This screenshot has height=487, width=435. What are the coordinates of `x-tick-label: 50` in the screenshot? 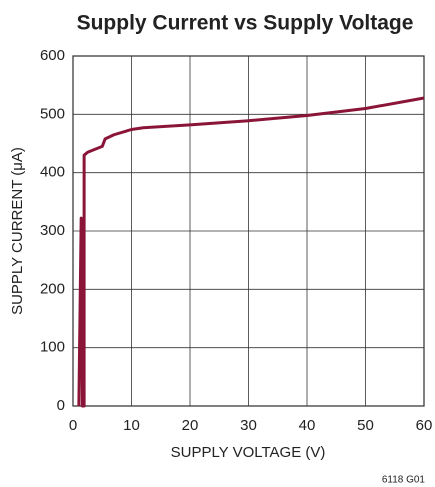 It's located at (365, 425).